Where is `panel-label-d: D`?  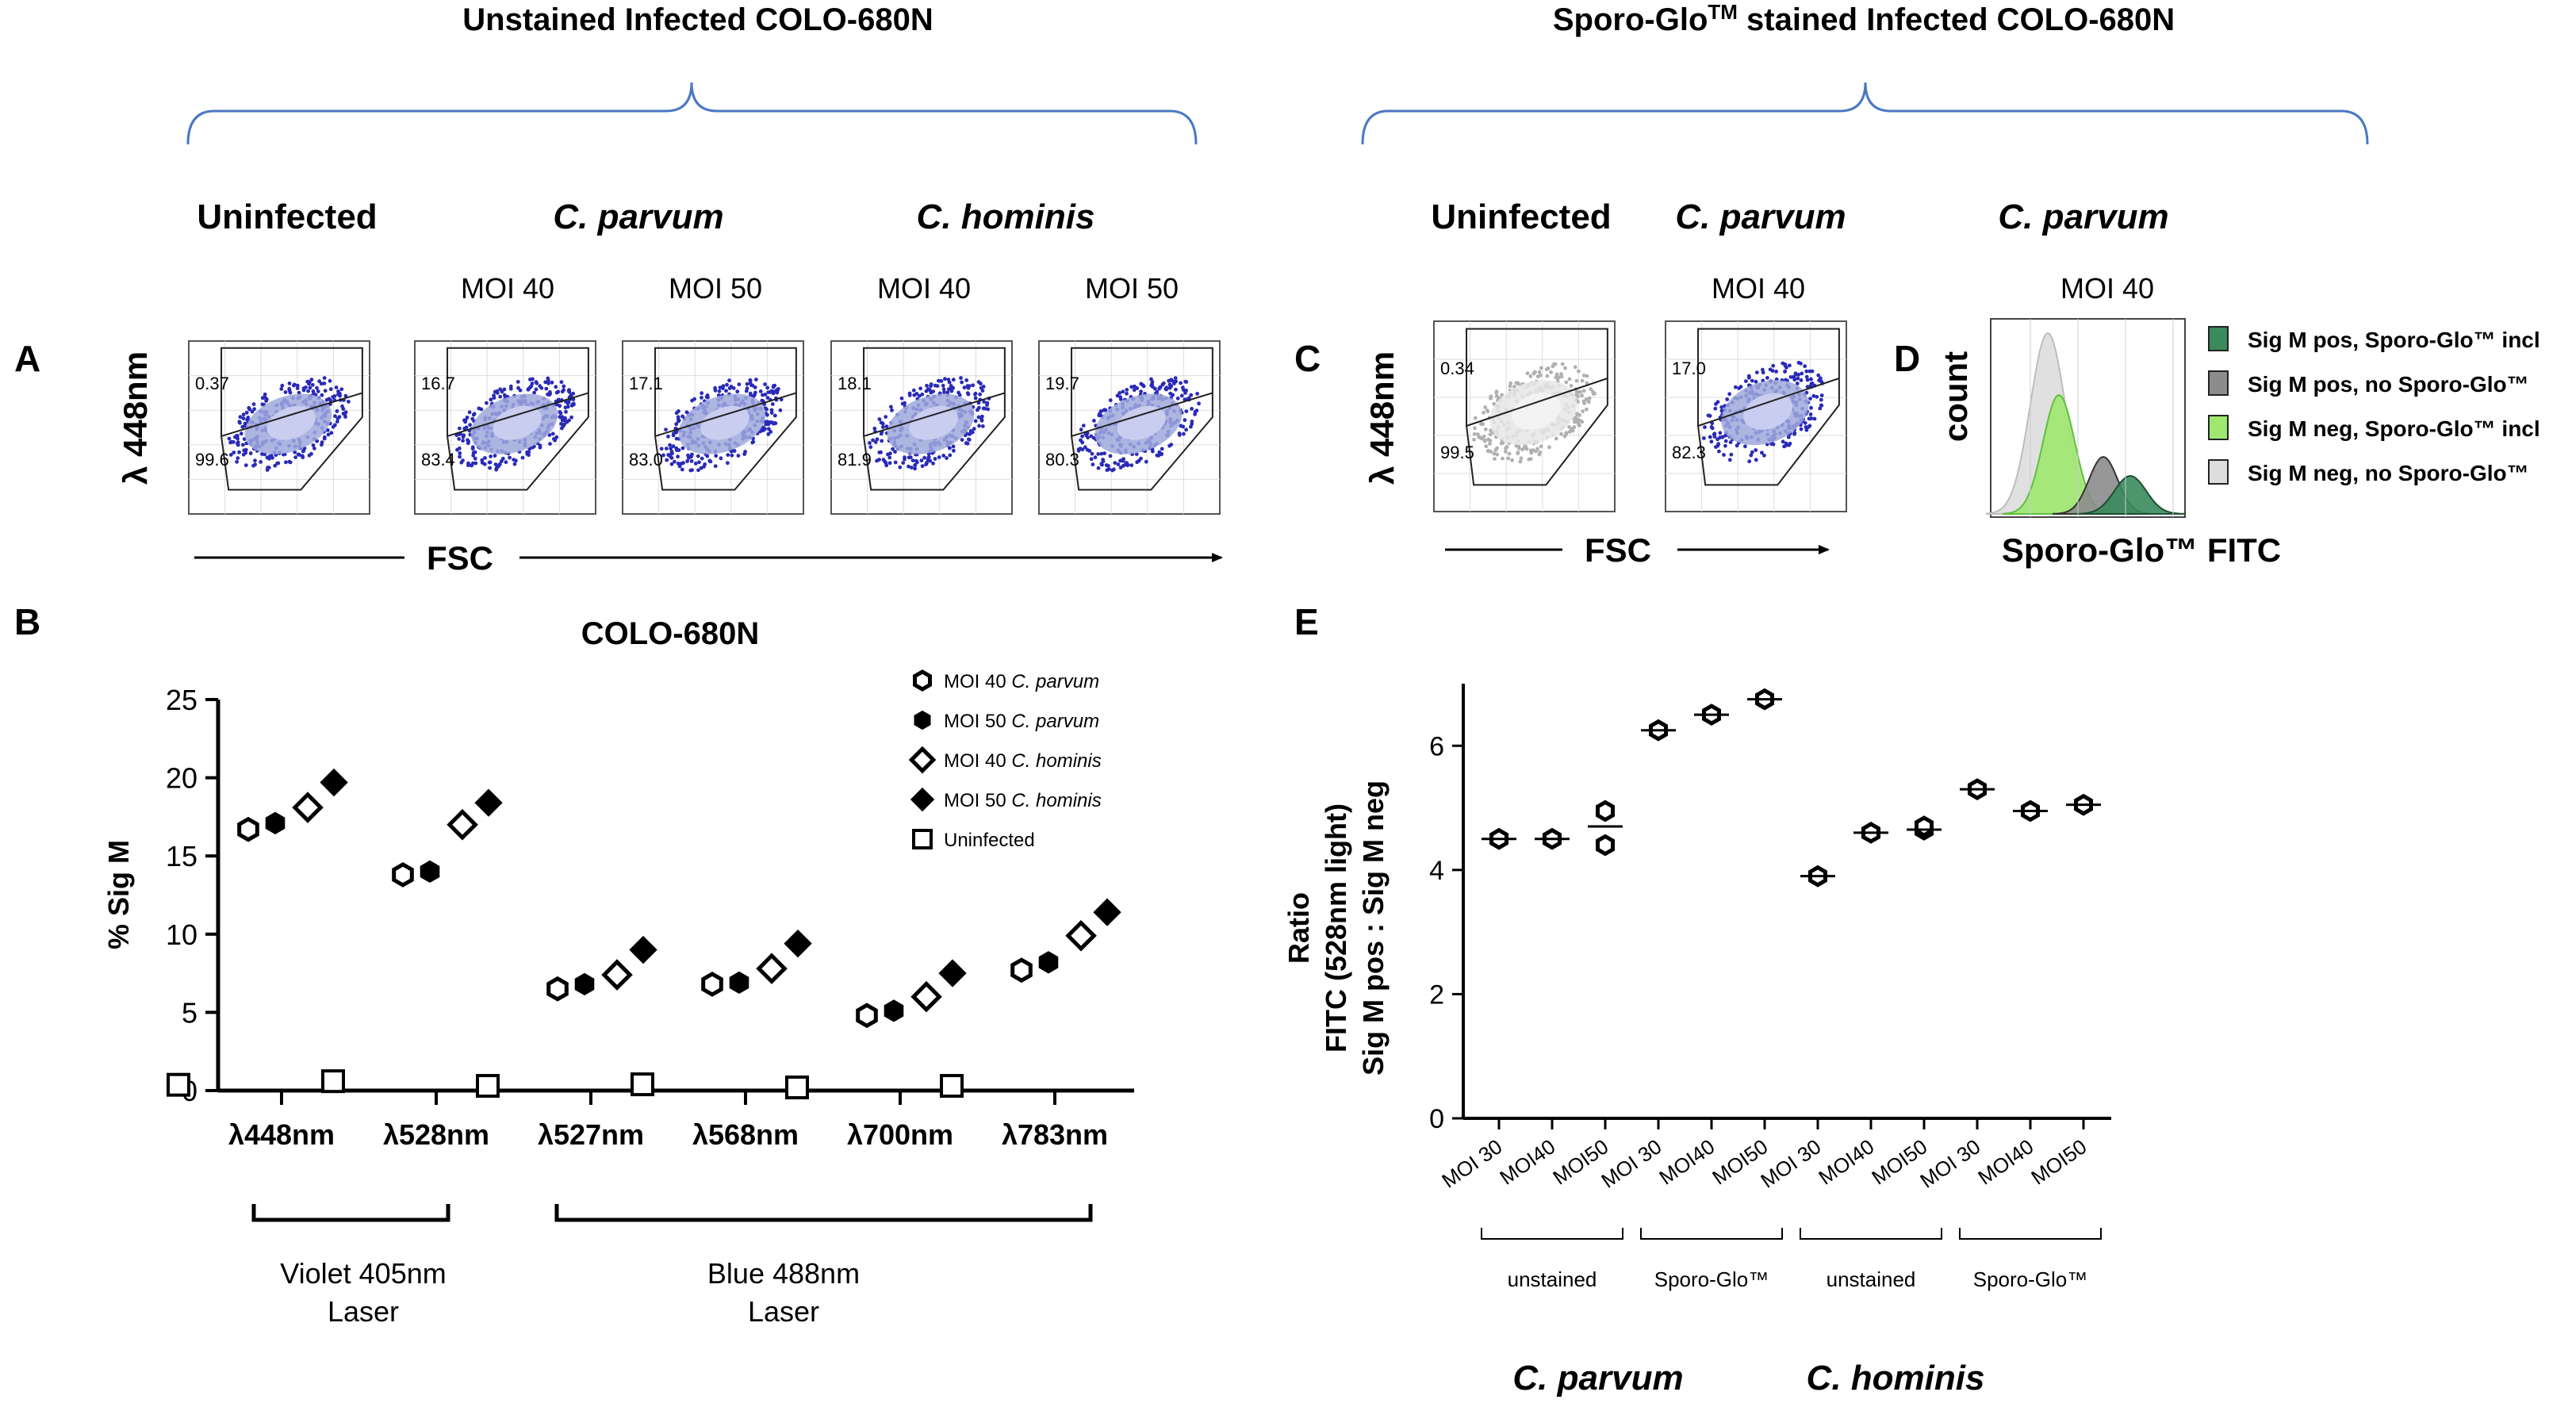 panel-label-d: D is located at coordinates (1907, 358).